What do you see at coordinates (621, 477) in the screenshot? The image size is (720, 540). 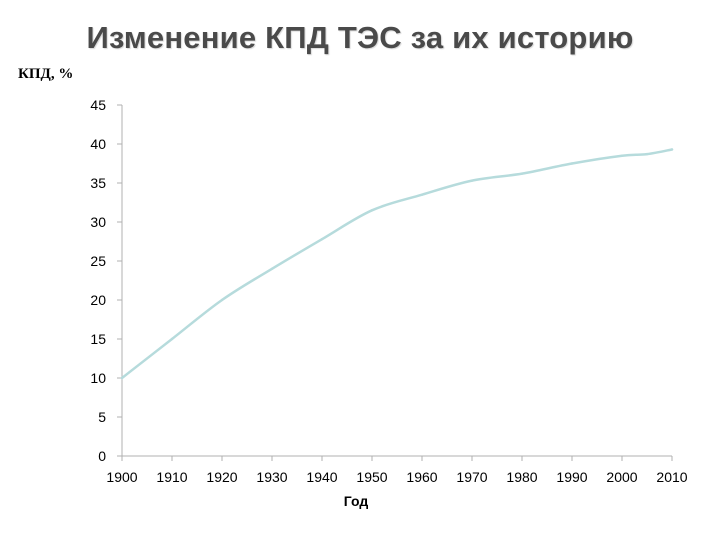 I see `x-tick-label: 2000` at bounding box center [621, 477].